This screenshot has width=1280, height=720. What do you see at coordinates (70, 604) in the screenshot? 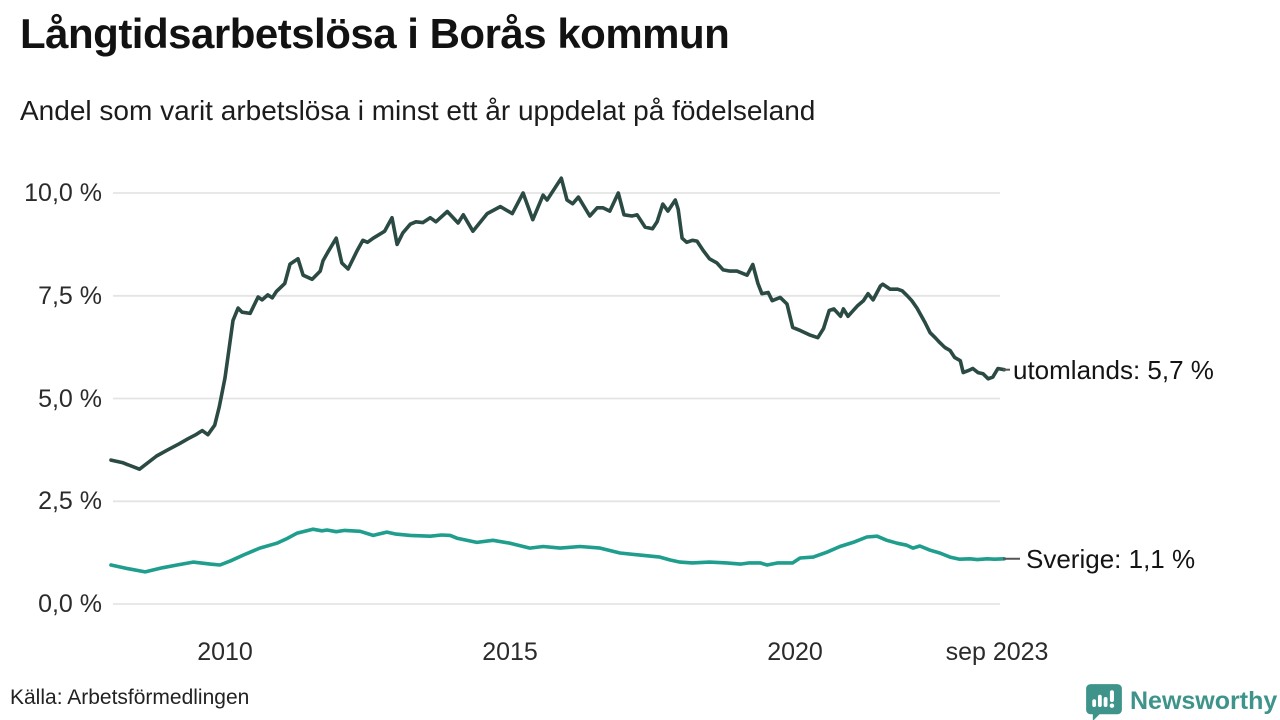
I see `y-axis-tick-label: 0,0 %` at bounding box center [70, 604].